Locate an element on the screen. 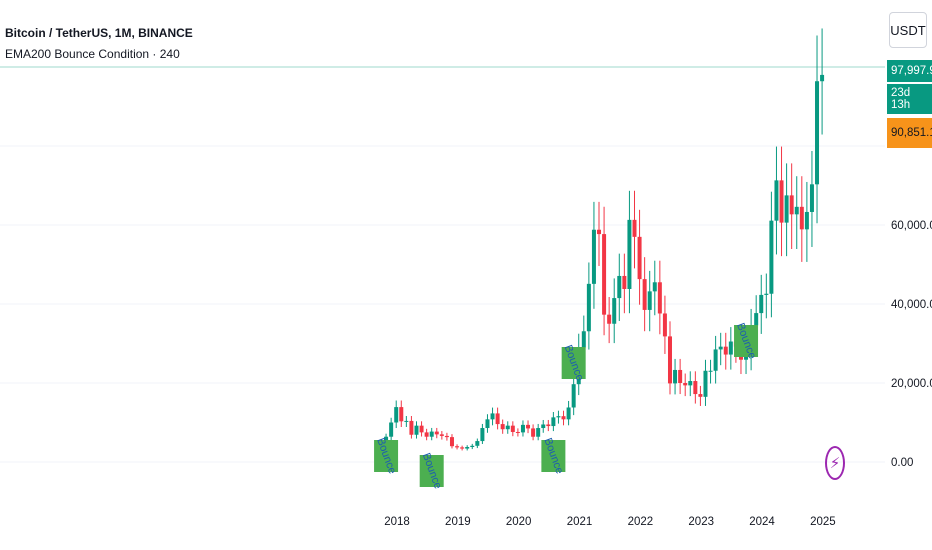  currency-button: USDT is located at coordinates (908, 30).